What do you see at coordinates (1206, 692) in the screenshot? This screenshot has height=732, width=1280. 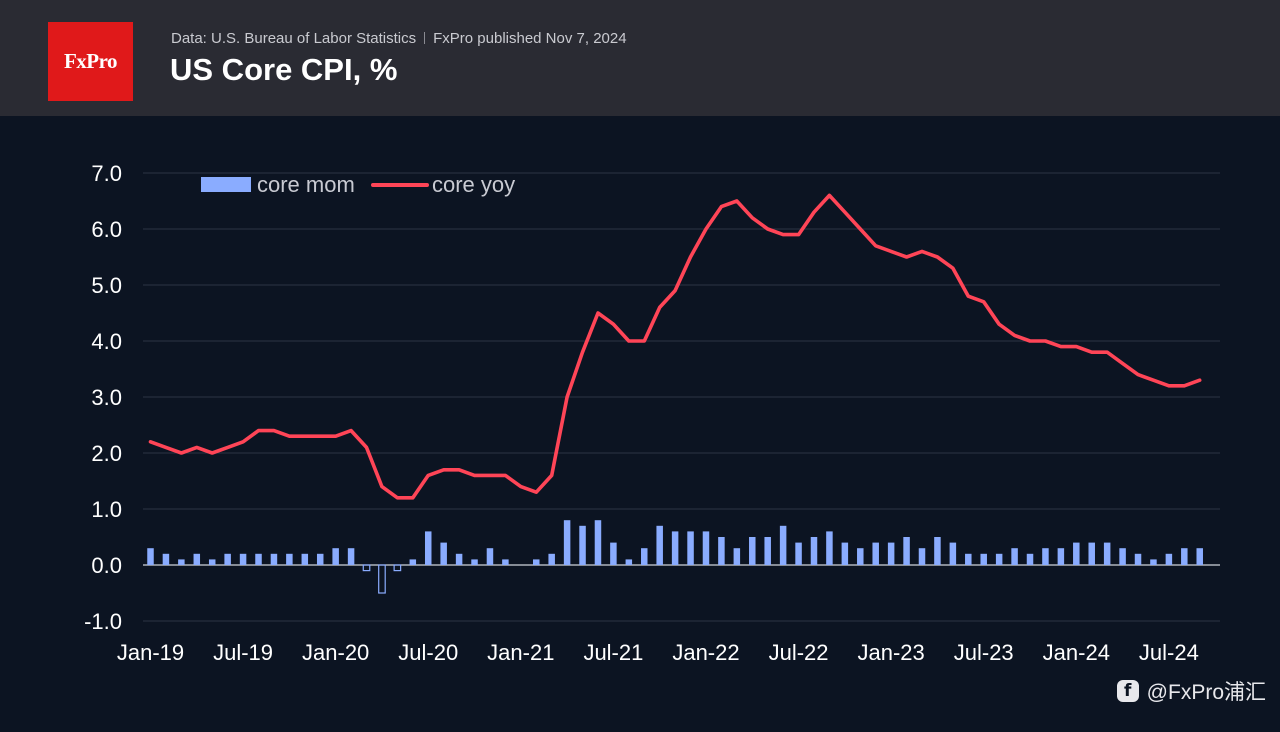 I see `watermark-text: @FxPro浦汇` at bounding box center [1206, 692].